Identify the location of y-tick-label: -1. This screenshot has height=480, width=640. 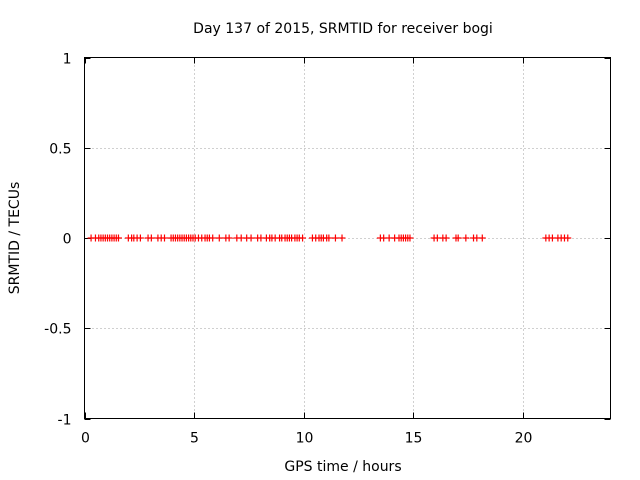
(65, 421).